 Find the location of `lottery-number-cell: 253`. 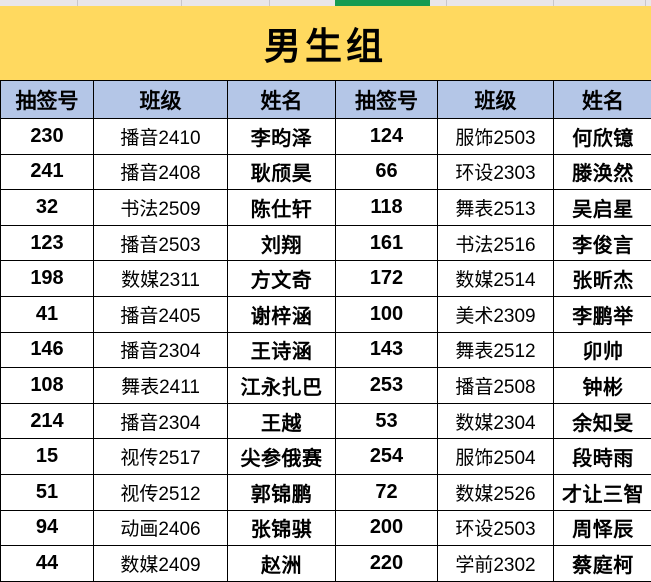

lottery-number-cell: 253 is located at coordinates (387, 386).